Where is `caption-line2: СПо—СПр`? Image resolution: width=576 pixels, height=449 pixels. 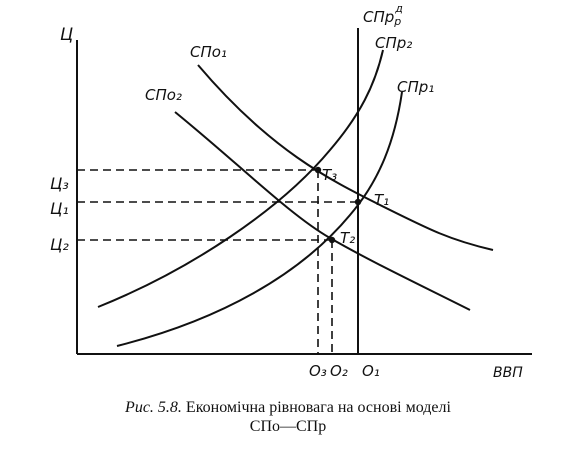 caption-line2: СПо—СПр is located at coordinates (288, 426).